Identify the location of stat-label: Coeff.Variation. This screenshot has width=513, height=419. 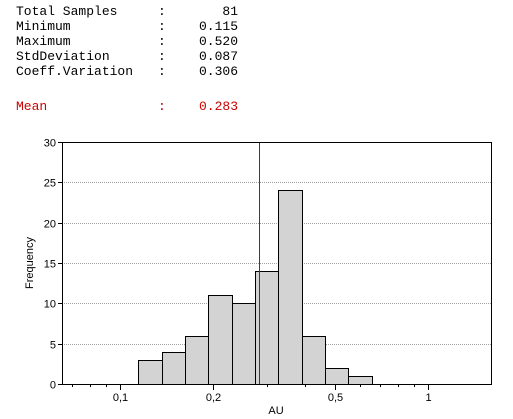
(75, 71).